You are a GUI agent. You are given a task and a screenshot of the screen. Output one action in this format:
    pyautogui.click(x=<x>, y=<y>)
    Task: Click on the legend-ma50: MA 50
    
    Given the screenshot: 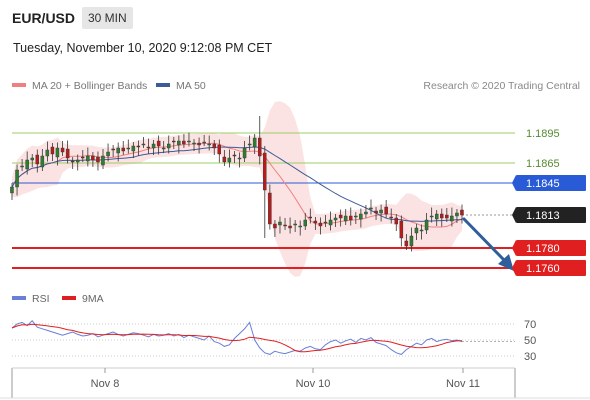 What is the action you would take?
    pyautogui.click(x=181, y=86)
    